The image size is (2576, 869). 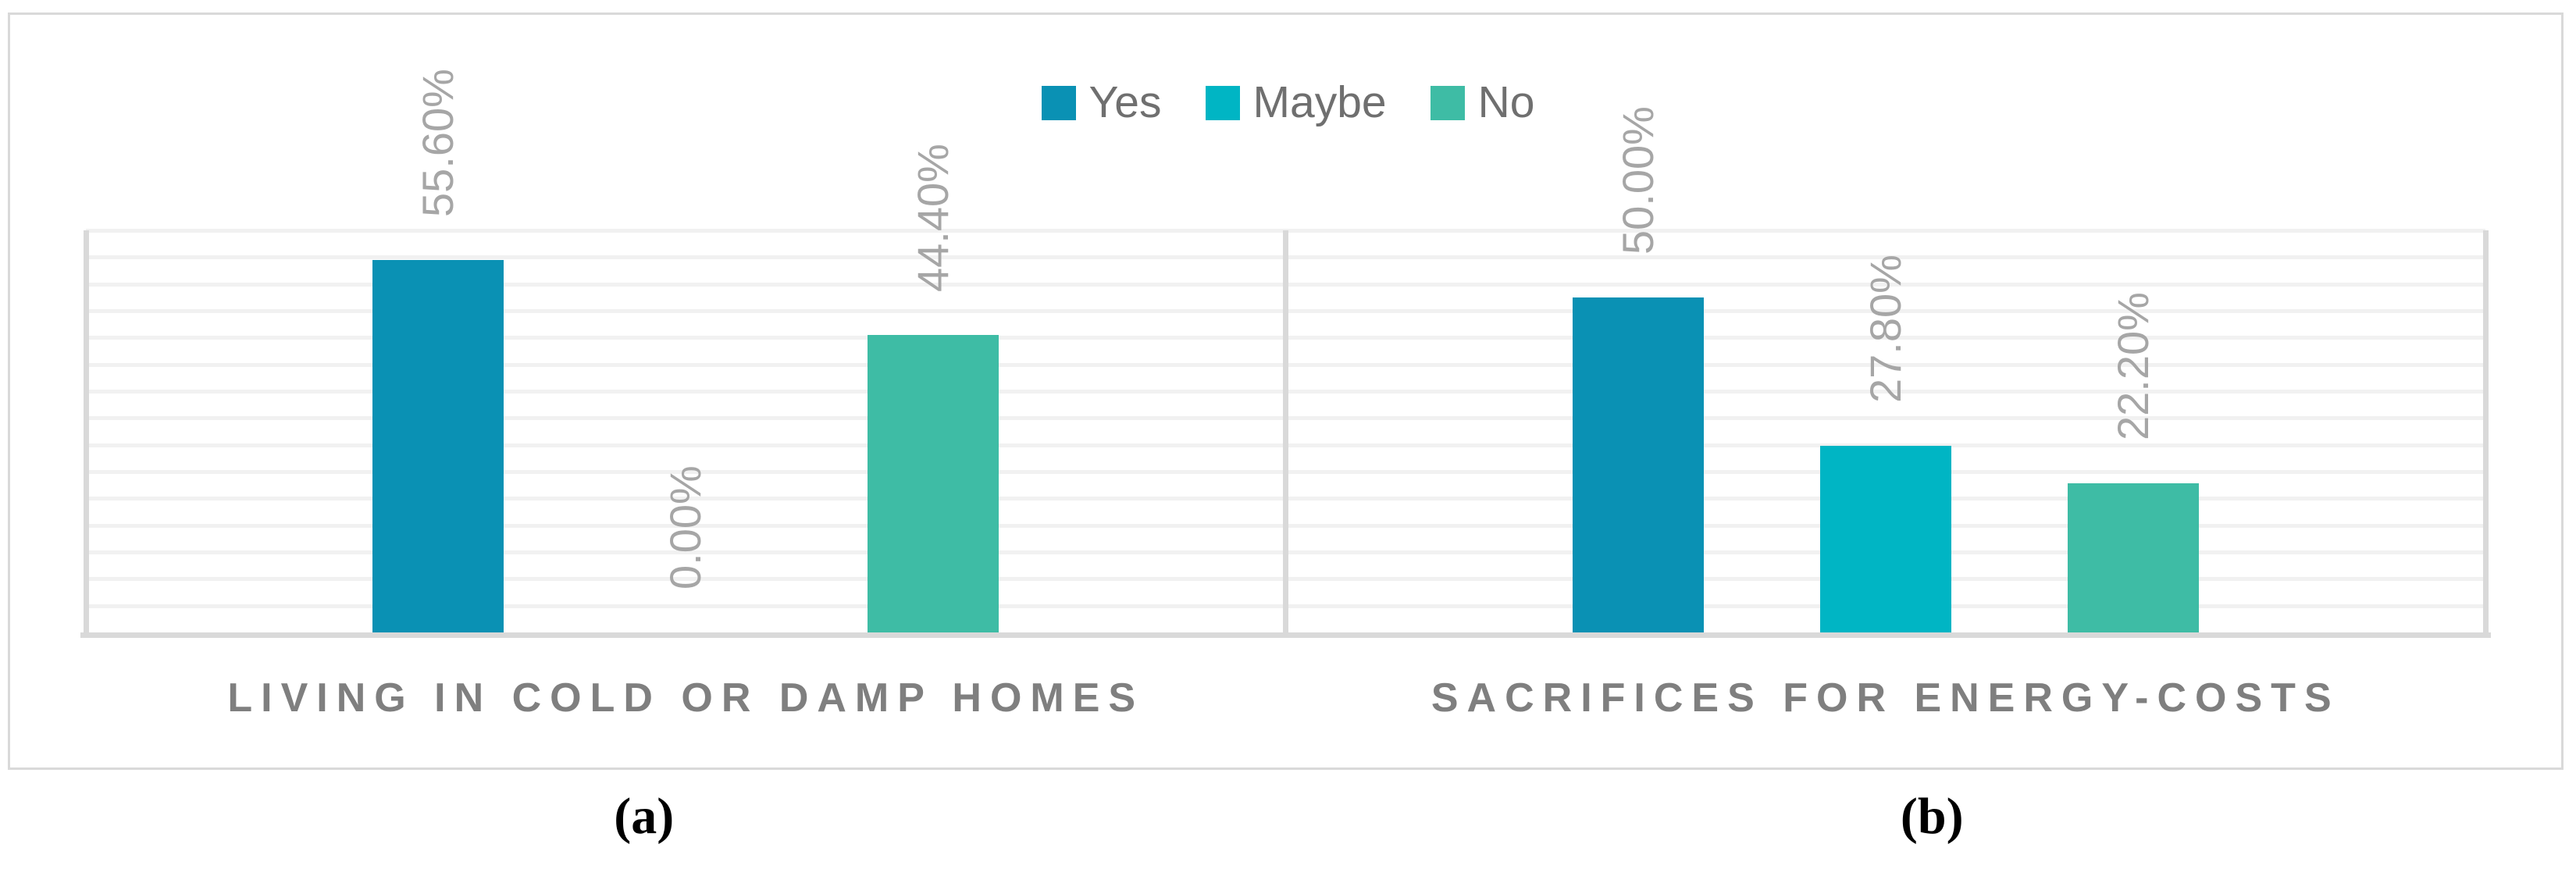 What do you see at coordinates (1319, 102) in the screenshot?
I see `legend-label: Maybe` at bounding box center [1319, 102].